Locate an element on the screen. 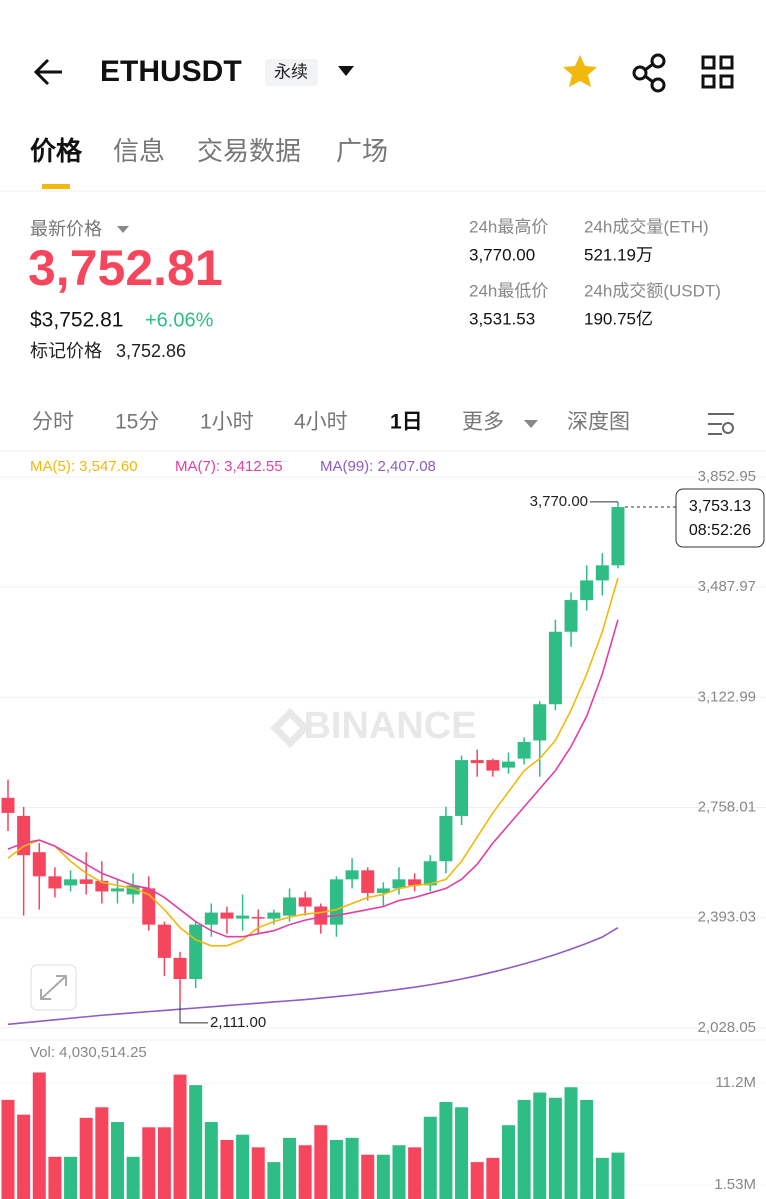 This screenshot has width=766, height=1199. stat-value: 190.75亿 is located at coordinates (618, 318).